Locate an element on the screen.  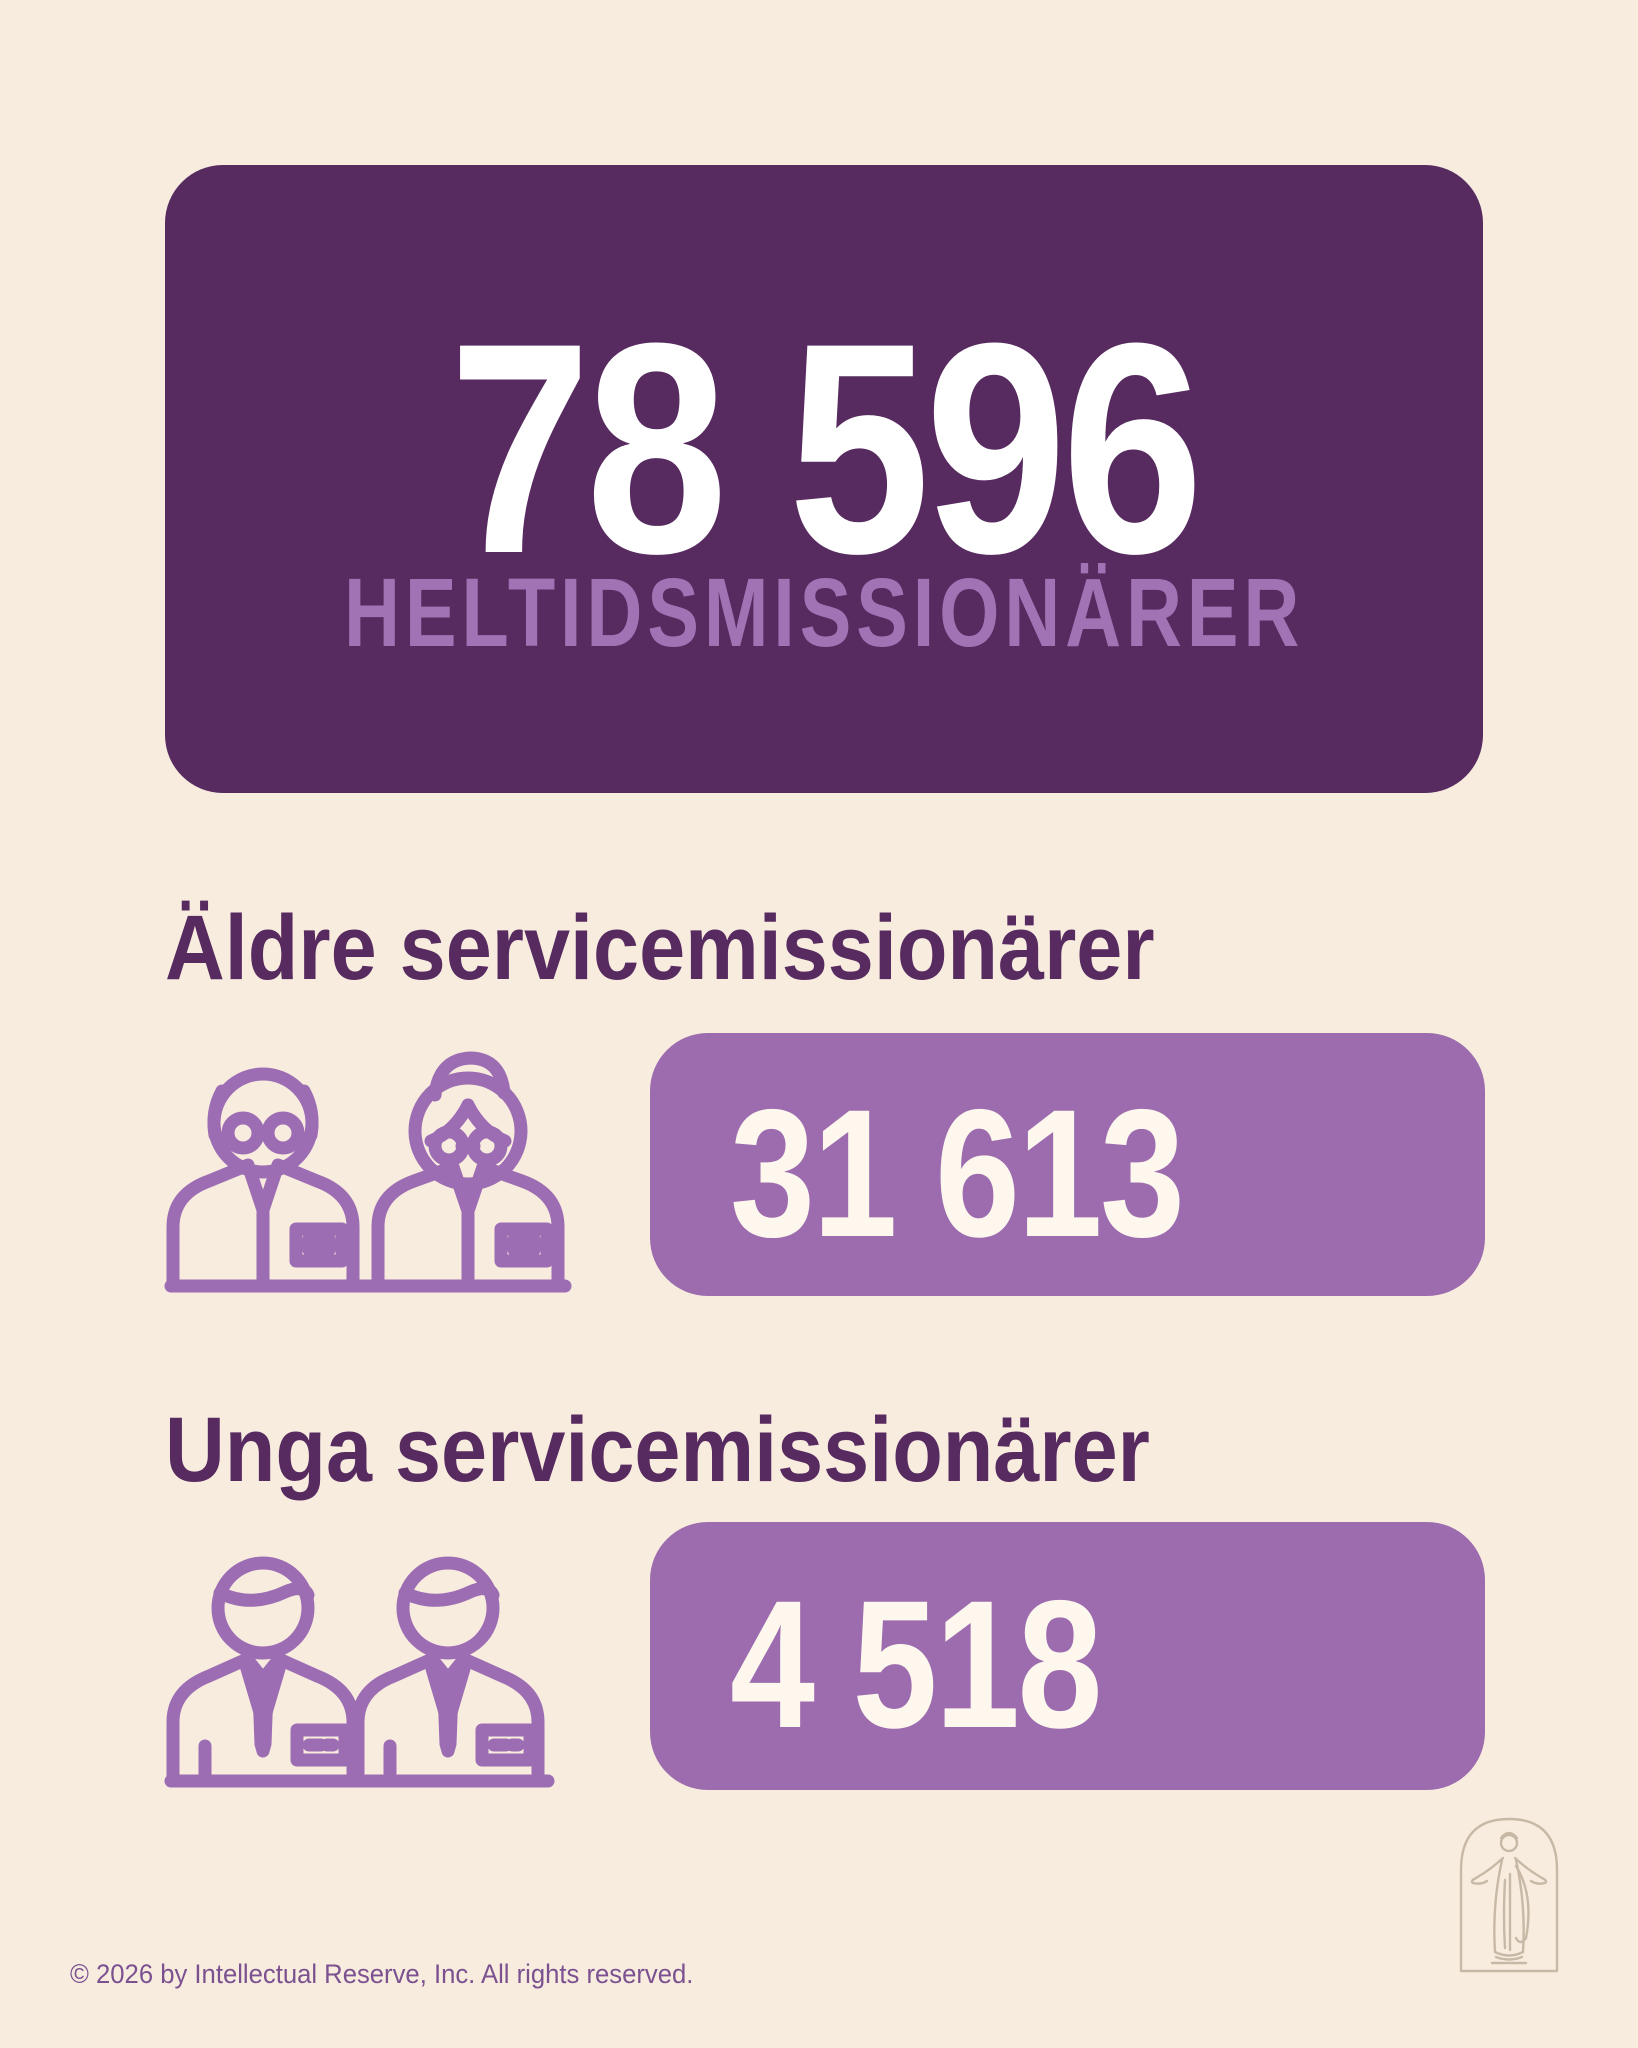
elderly-couple-icon is located at coordinates (368, 1168).